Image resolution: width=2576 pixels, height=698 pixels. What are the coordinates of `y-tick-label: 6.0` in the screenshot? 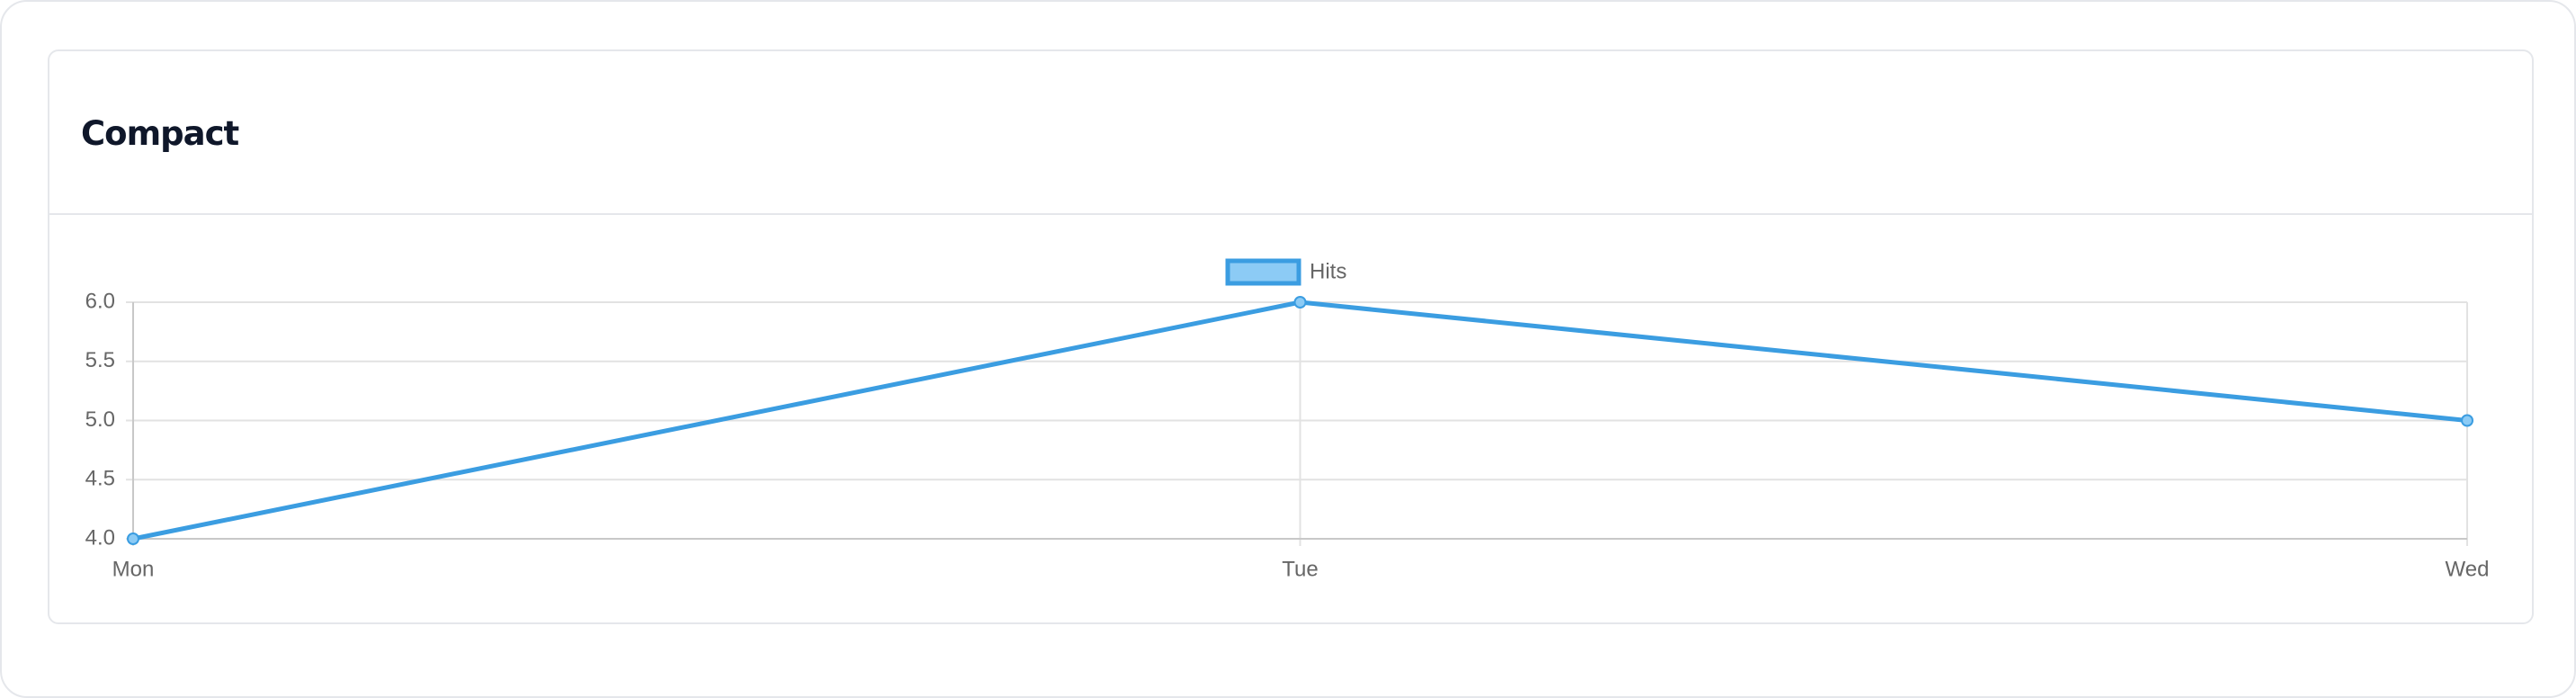 It's located at (100, 301).